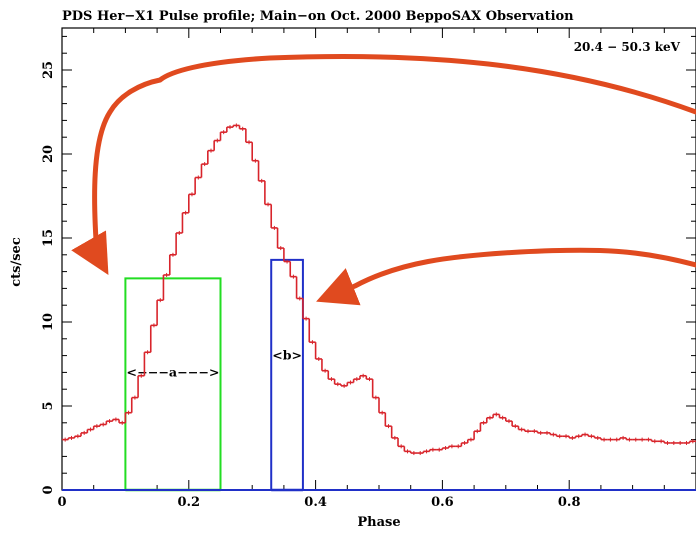  What do you see at coordinates (287, 356) in the screenshot?
I see `phase-region-label-1: <b>` at bounding box center [287, 356].